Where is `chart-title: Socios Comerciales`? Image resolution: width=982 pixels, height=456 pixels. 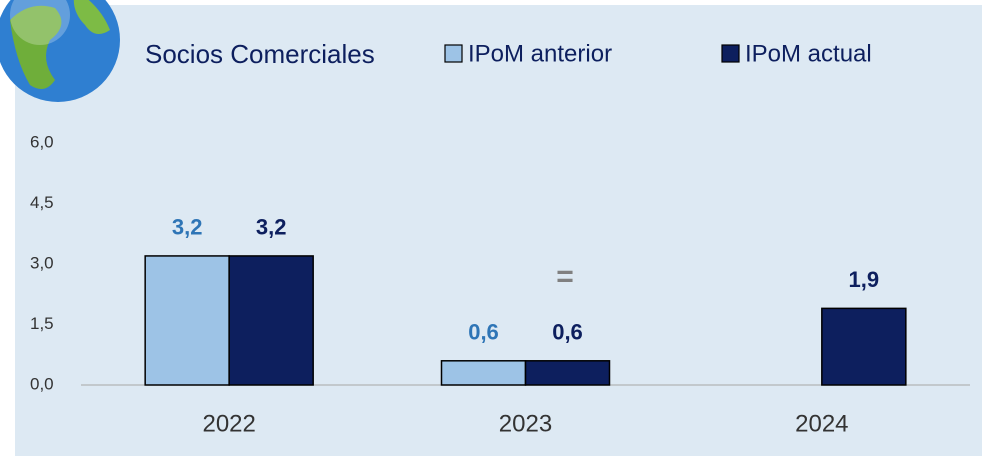
chart-title: Socios Comerciales is located at coordinates (260, 54).